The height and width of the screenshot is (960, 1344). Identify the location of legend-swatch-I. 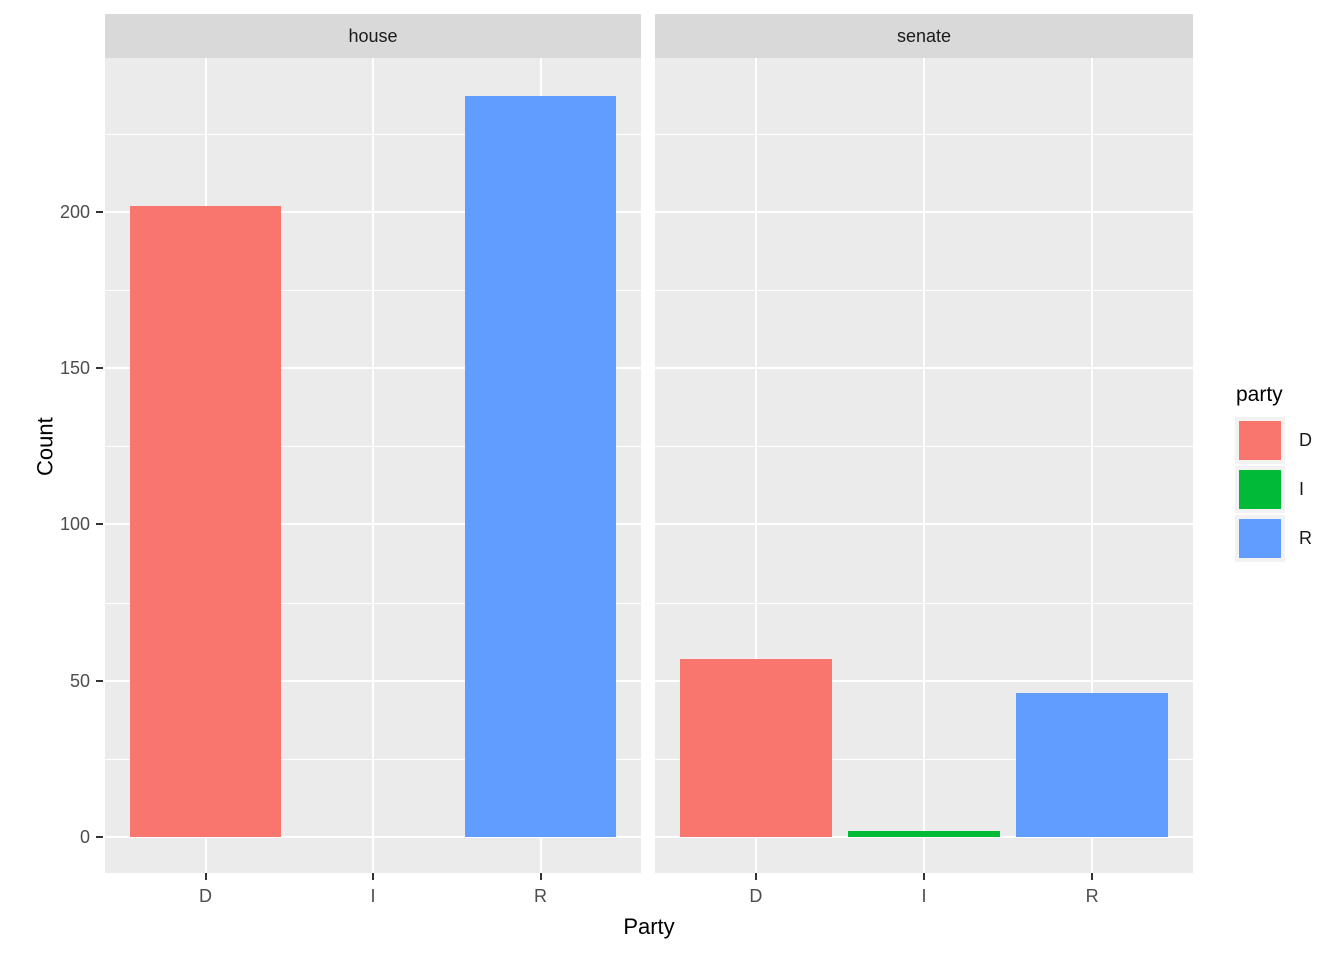
(1260, 489).